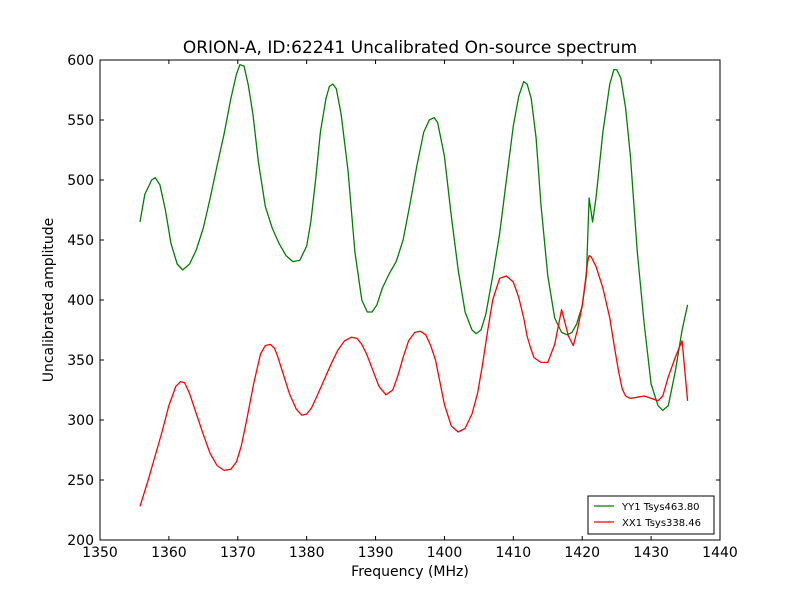  Describe the element at coordinates (80, 181) in the screenshot. I see `y-tick-label: 500` at that location.